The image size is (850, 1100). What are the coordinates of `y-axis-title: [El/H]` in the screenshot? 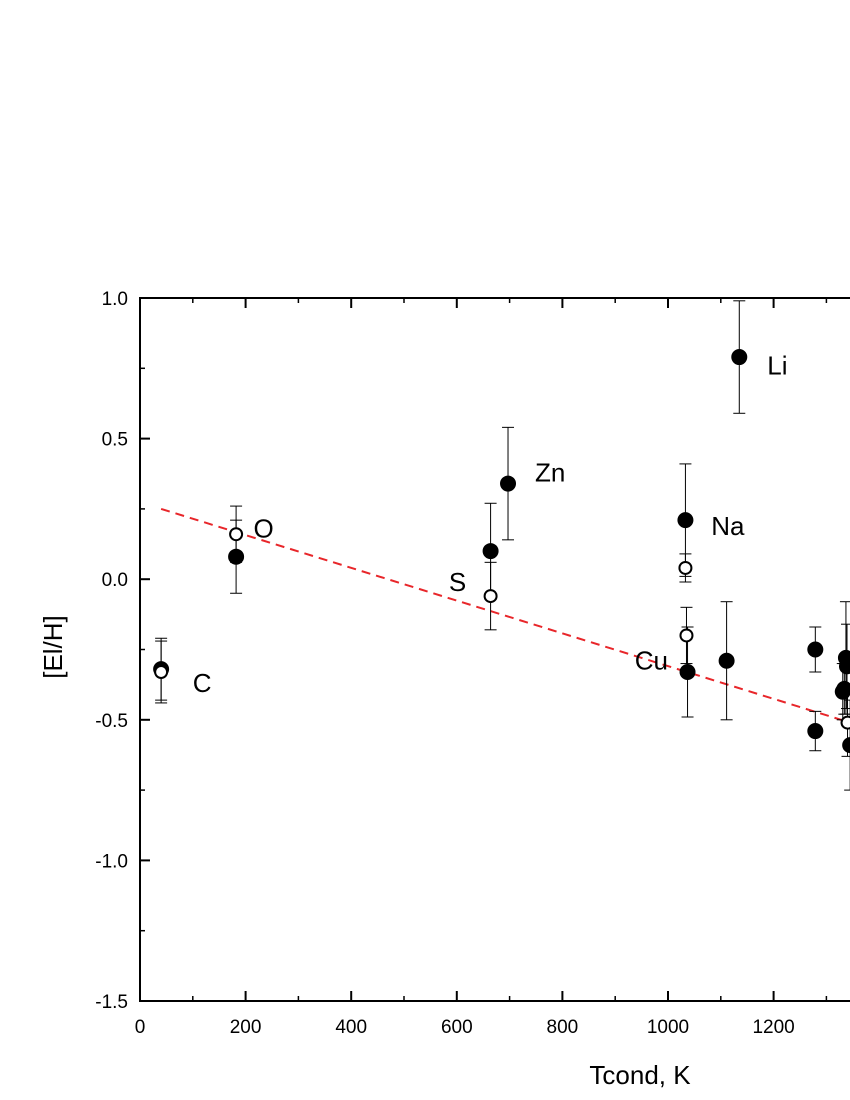 It's located at (53, 647).